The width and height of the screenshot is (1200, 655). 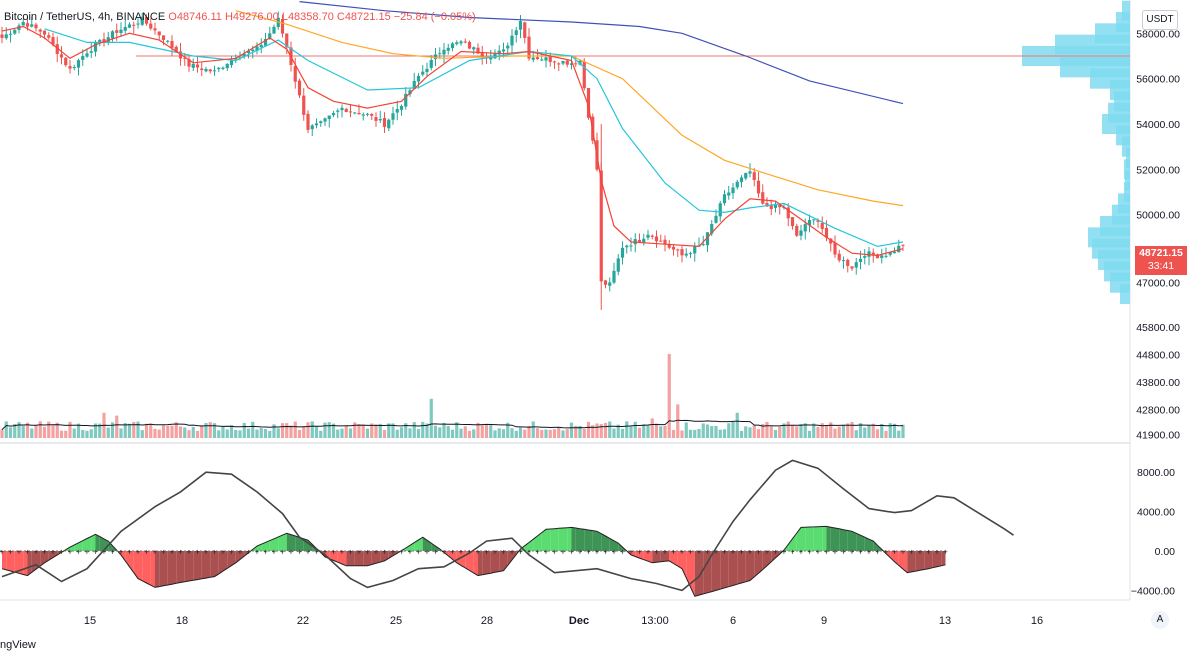 I want to click on oscillator-tick-label: 8000.00, so click(x=1156, y=473).